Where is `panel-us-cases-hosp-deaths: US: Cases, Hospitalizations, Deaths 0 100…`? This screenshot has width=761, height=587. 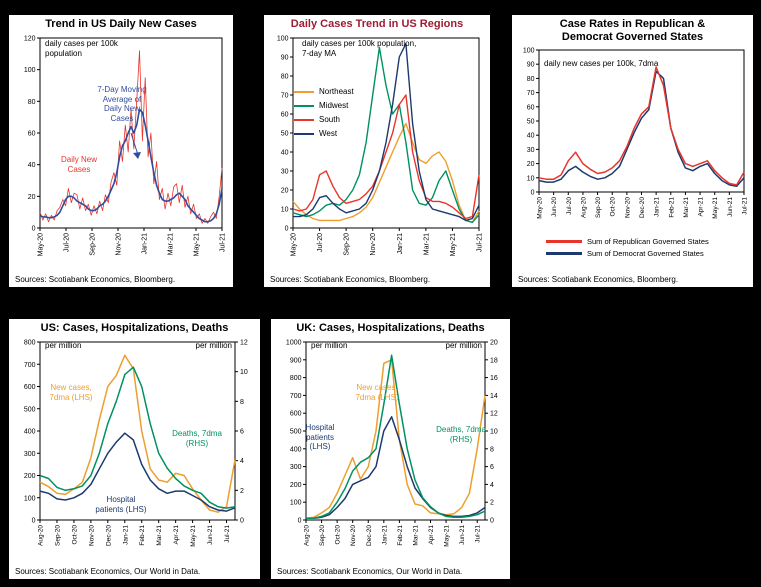
panel-us-cases-hosp-deaths: US: Cases, Hospitalizations, Deaths 0 100… is located at coordinates (134, 449).